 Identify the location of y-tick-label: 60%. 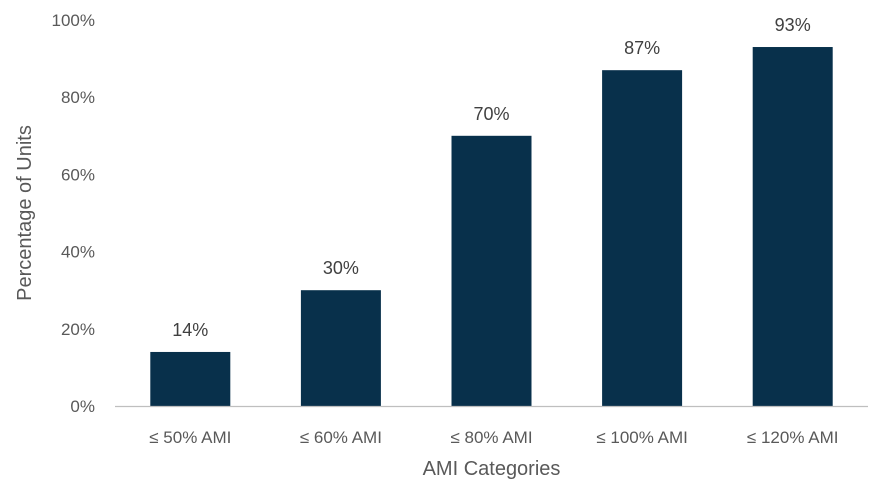
(78, 174).